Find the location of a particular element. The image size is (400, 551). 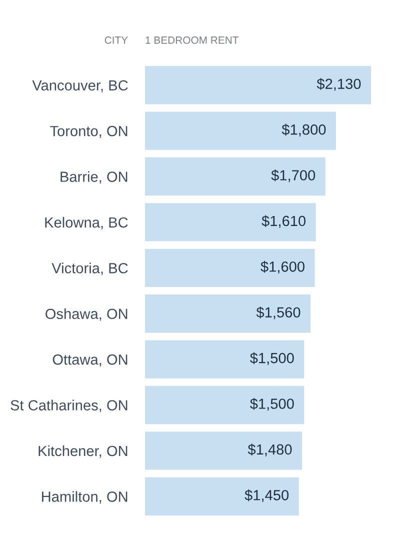

data-label: $1,560 is located at coordinates (278, 313).